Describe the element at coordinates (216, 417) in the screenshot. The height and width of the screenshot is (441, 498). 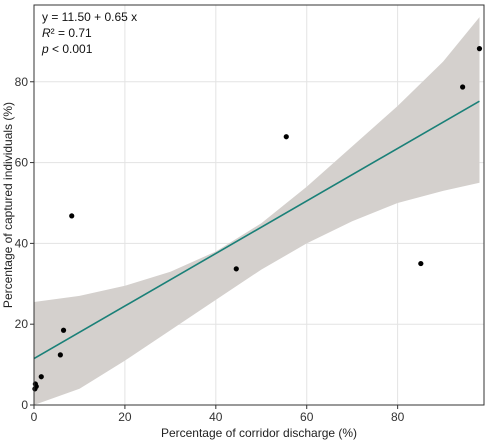
I see `x-tick-label: 40` at that location.